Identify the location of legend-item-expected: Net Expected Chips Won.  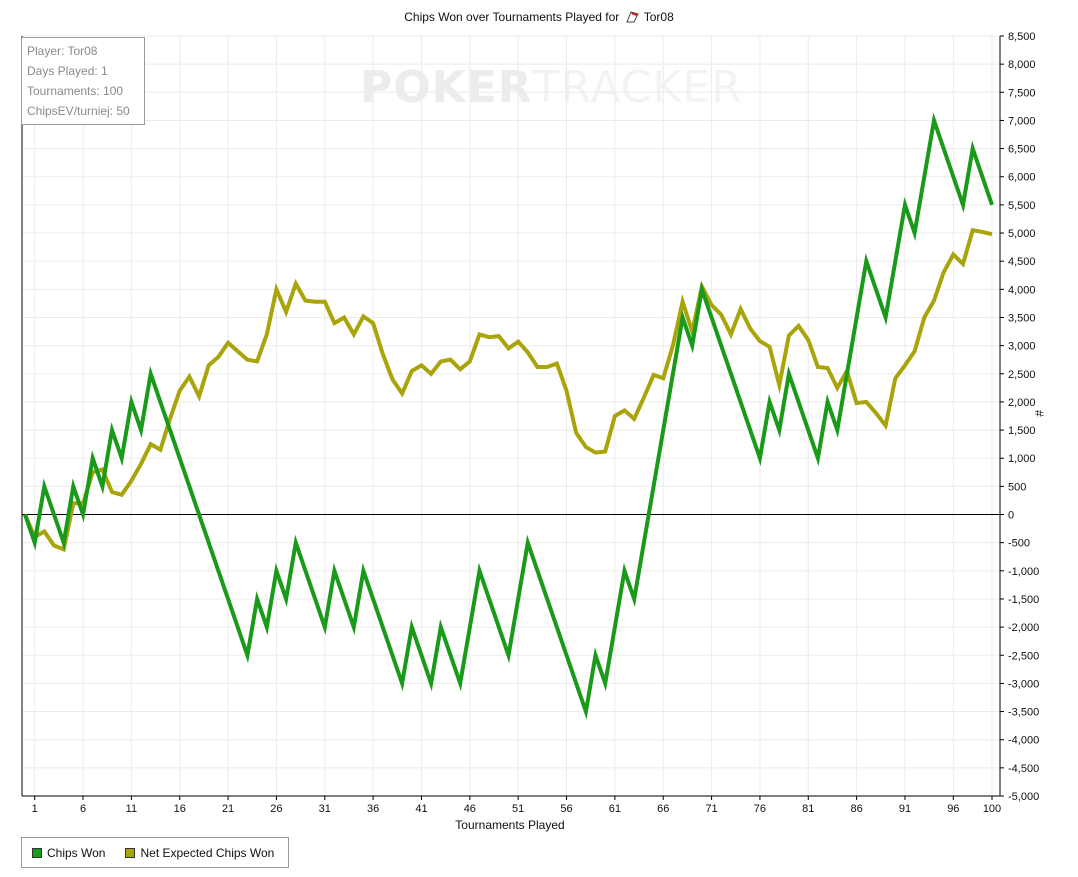
(199, 853).